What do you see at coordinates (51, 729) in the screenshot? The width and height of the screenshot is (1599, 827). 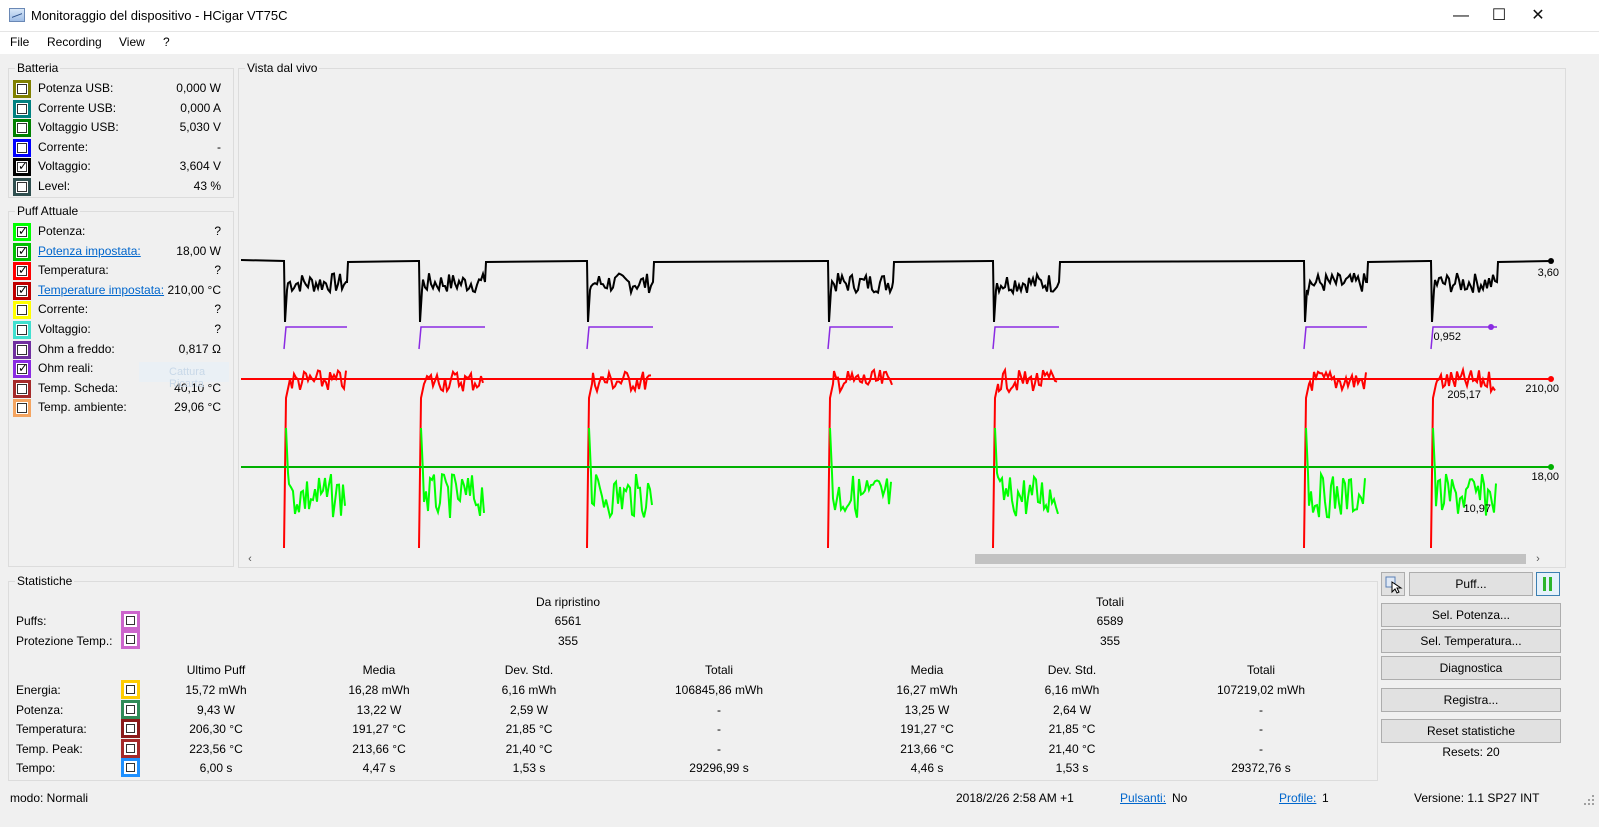 I see `stat-row-label: Temperatura:` at bounding box center [51, 729].